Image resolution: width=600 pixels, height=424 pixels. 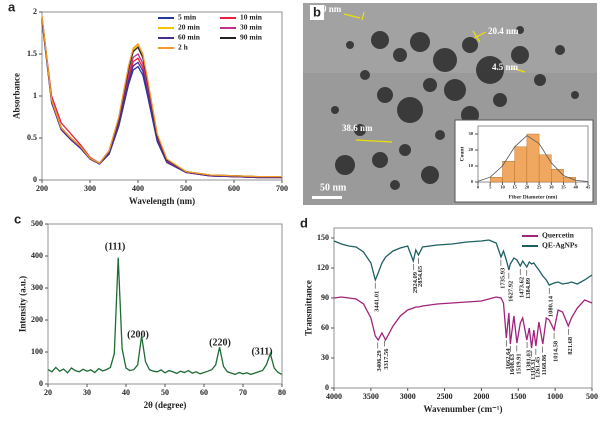 What do you see at coordinates (16, 96) in the screenshot?
I see `y-axis-label: Absorbance` at bounding box center [16, 96].